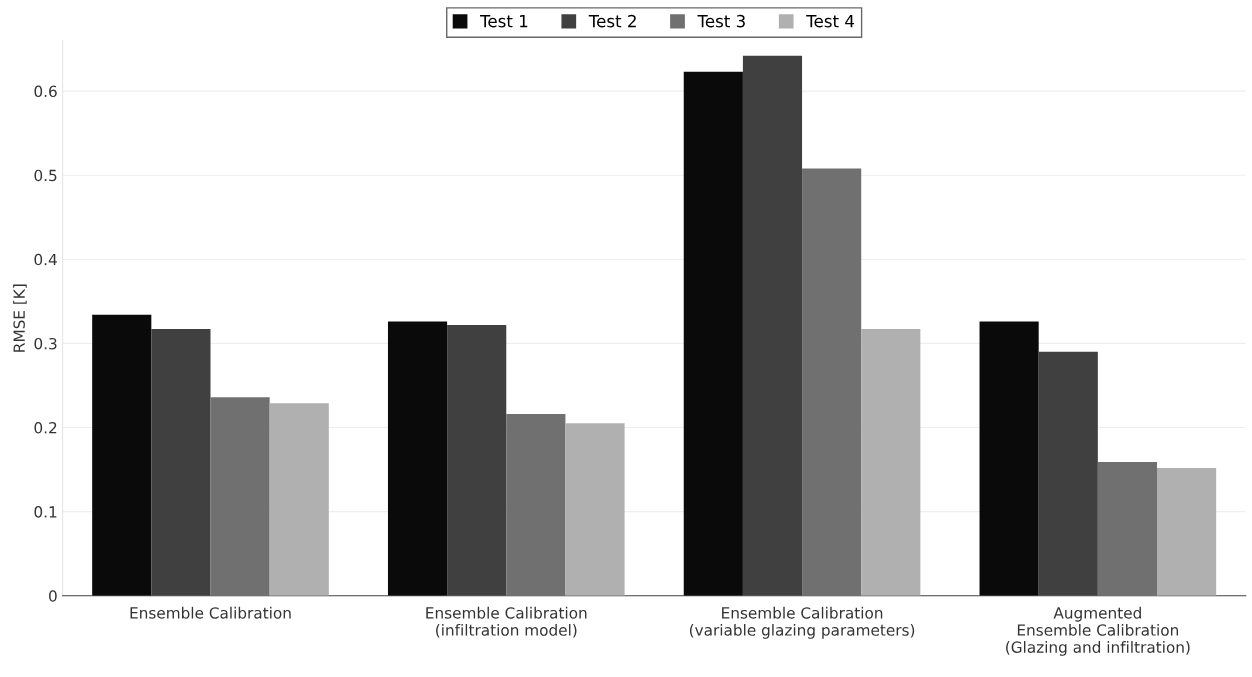 This screenshot has height=677, width=1252. What do you see at coordinates (45, 259) in the screenshot?
I see `y-tick-label: 0.4` at bounding box center [45, 259].